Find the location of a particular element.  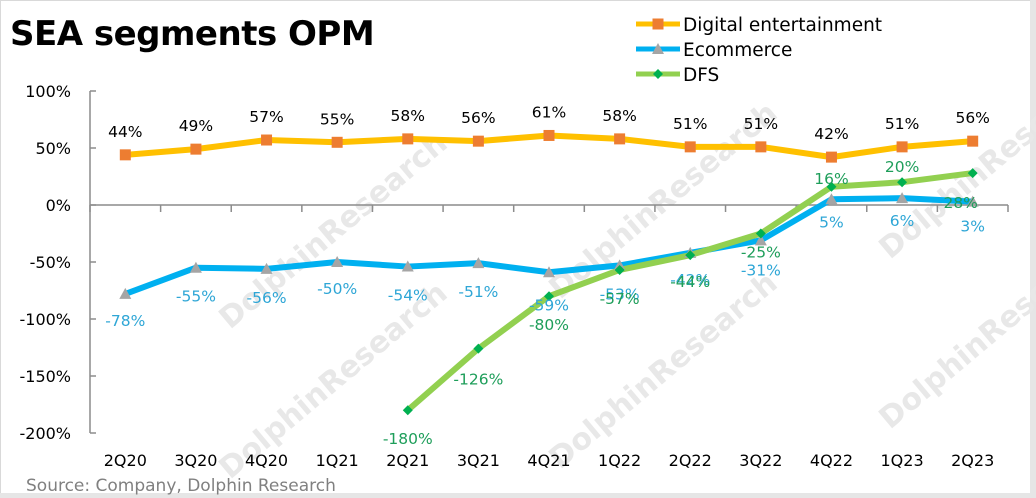

y-tick-label: 50% is located at coordinates (53, 148).